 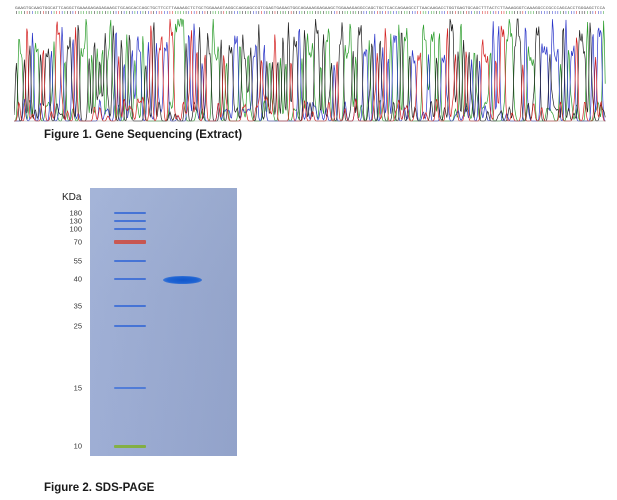 What do you see at coordinates (99, 488) in the screenshot?
I see `figure-2-caption: Figure 2. SDS-PAGE` at bounding box center [99, 488].